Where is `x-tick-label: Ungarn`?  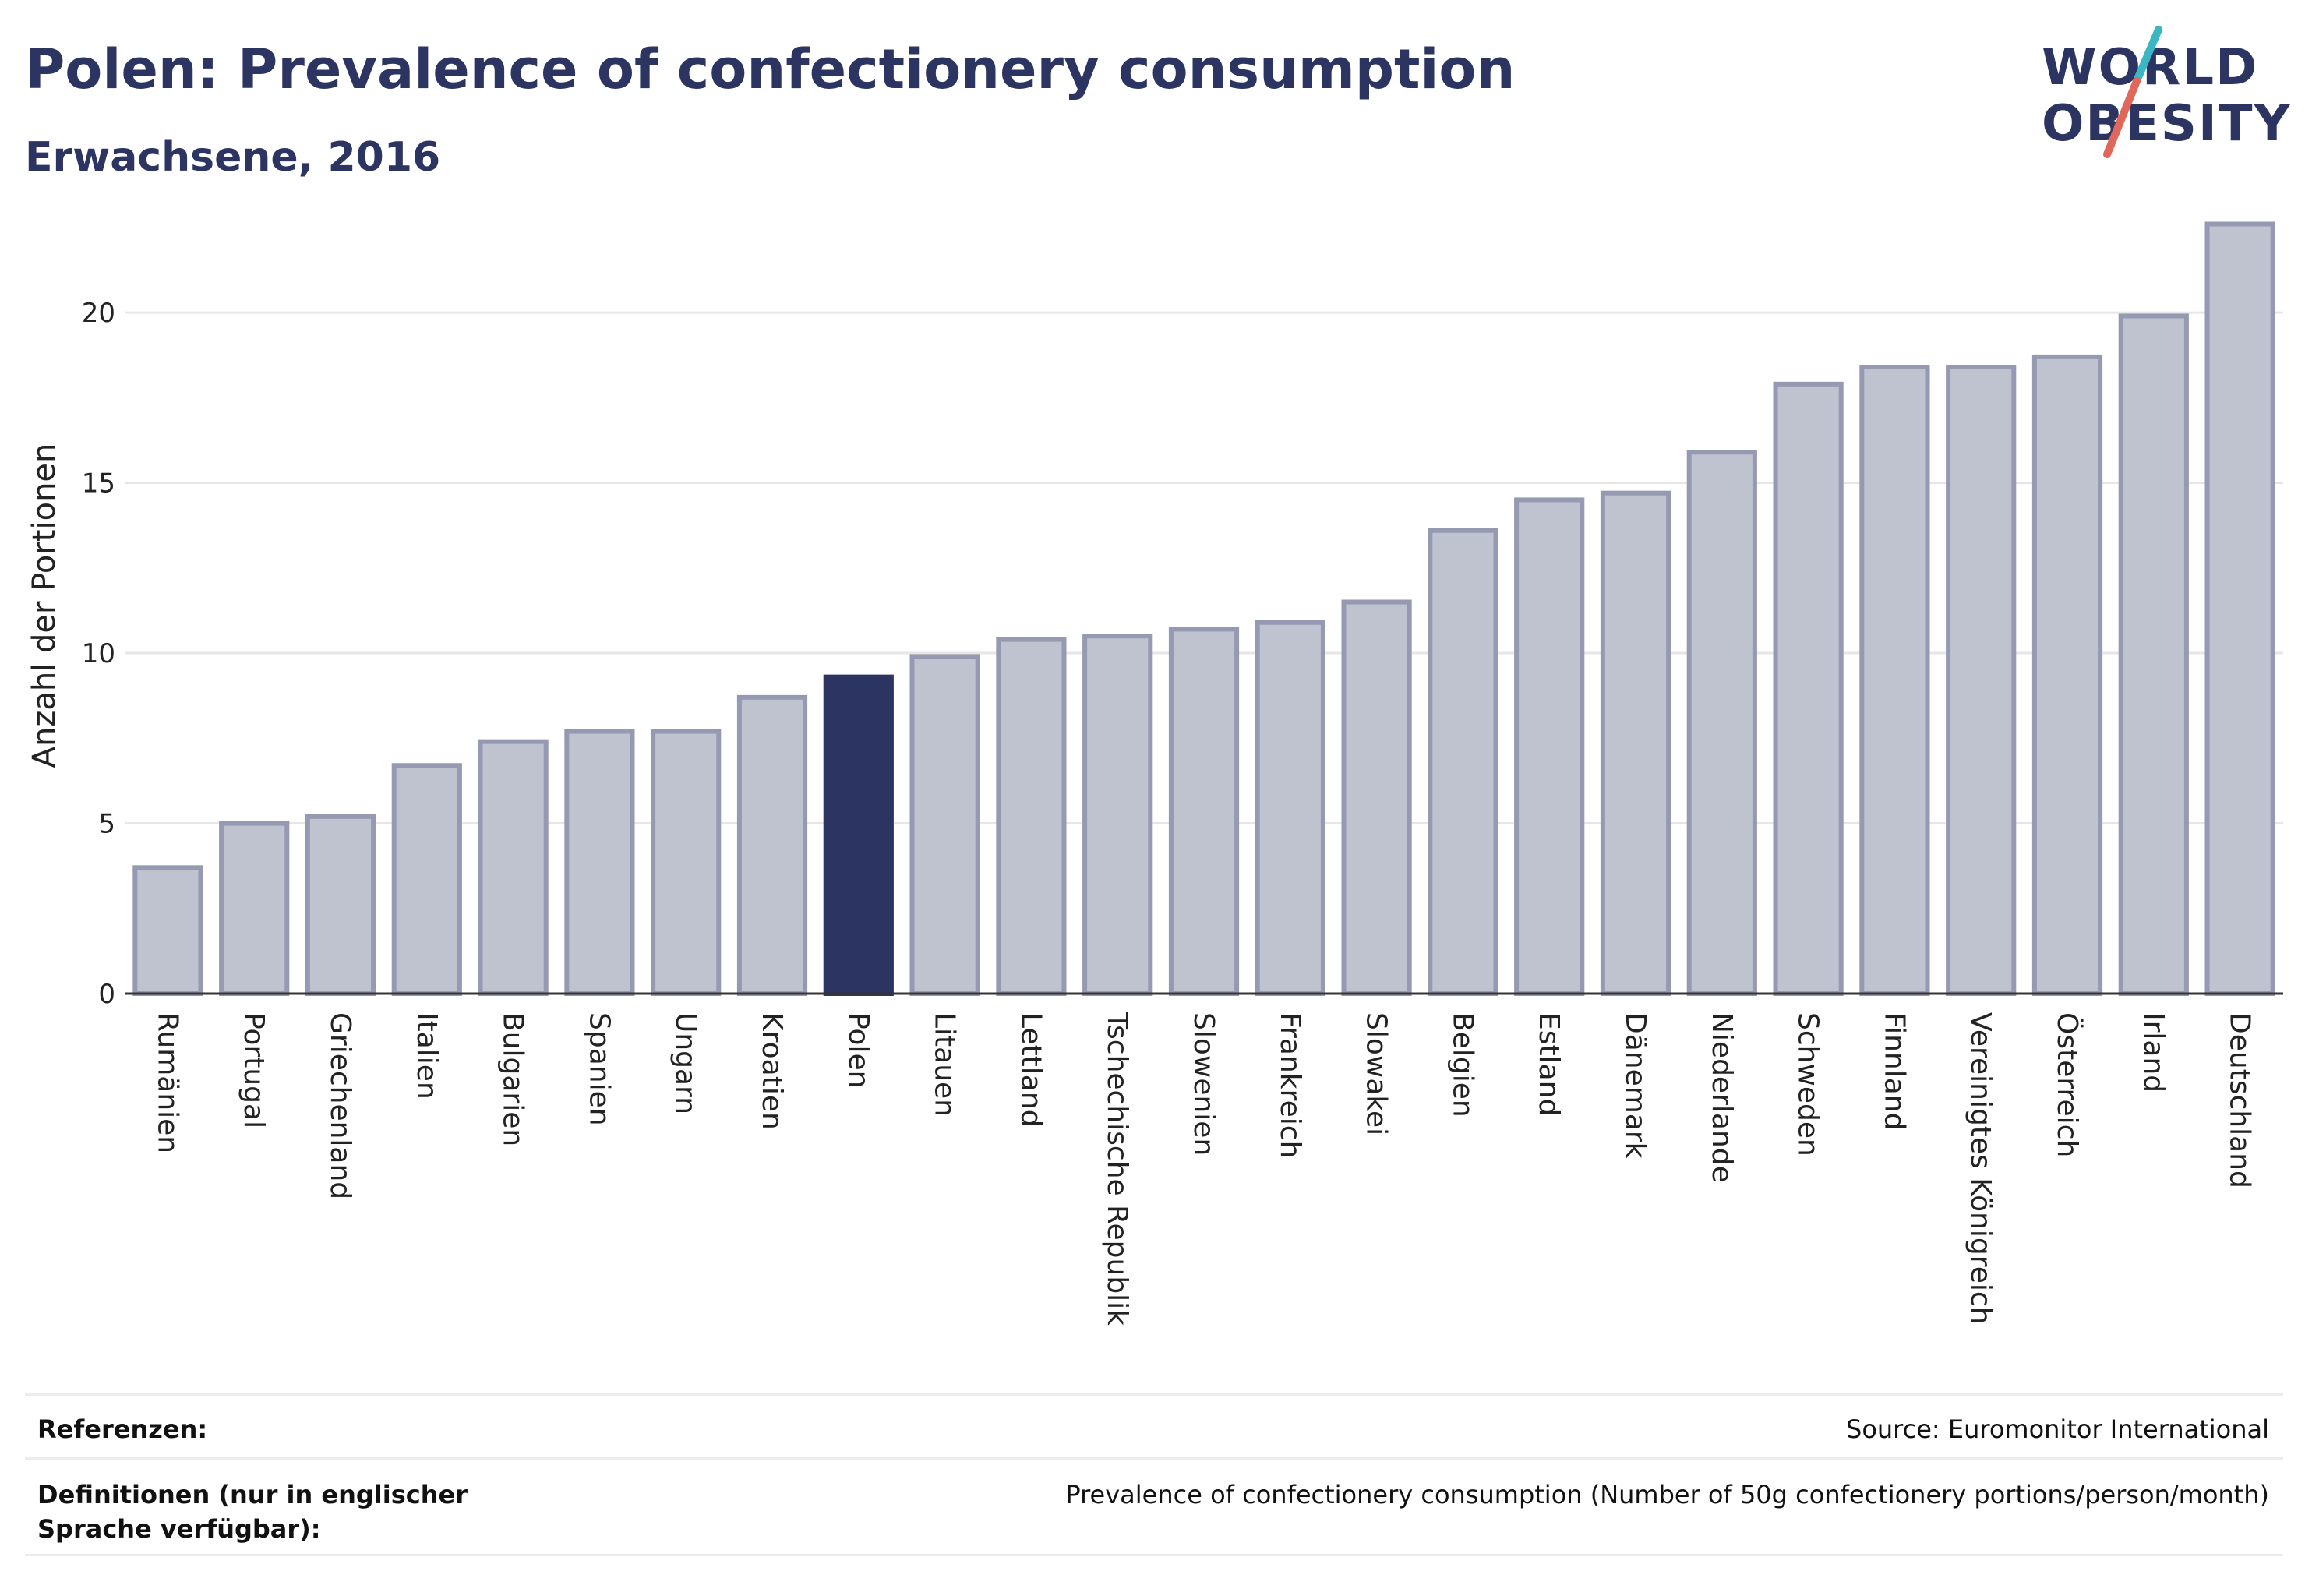 x-tick-label: Ungarn is located at coordinates (685, 1063).